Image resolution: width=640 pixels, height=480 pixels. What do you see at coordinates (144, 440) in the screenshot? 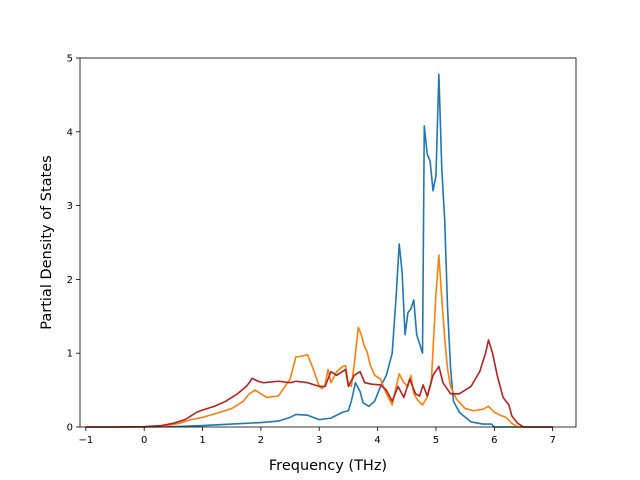
I see `x-tick-label: 0` at bounding box center [144, 440].